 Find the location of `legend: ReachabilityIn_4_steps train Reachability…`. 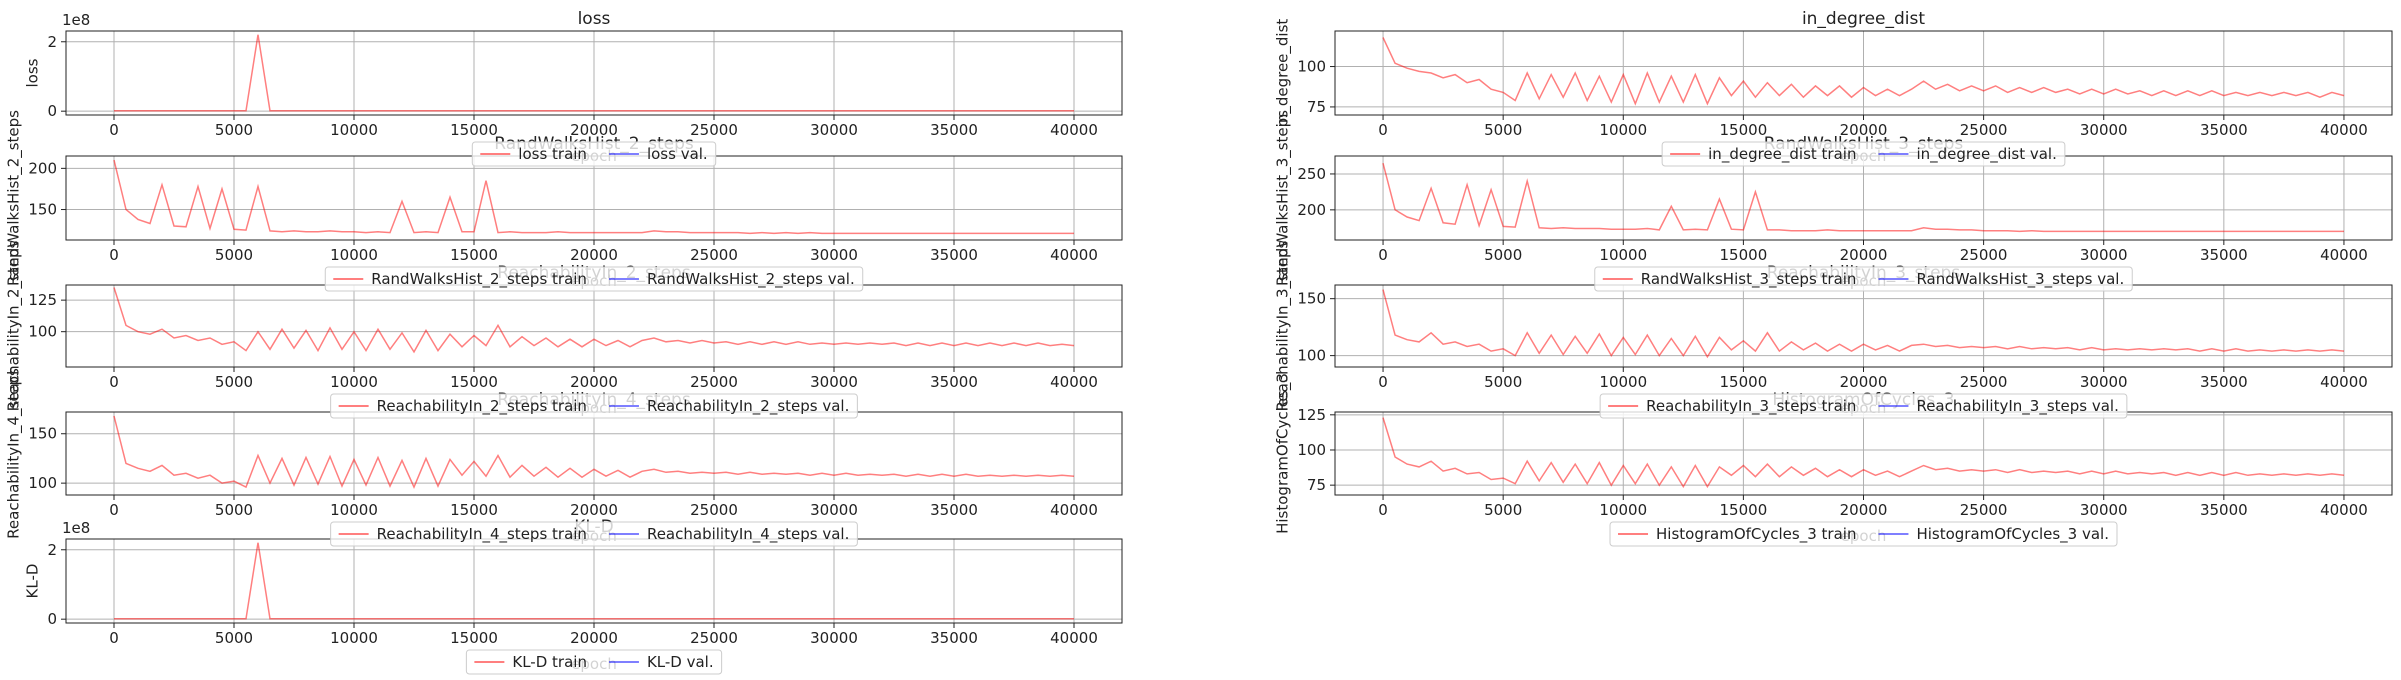

legend: ReachabilityIn_4_steps train Reachability… is located at coordinates (594, 534).